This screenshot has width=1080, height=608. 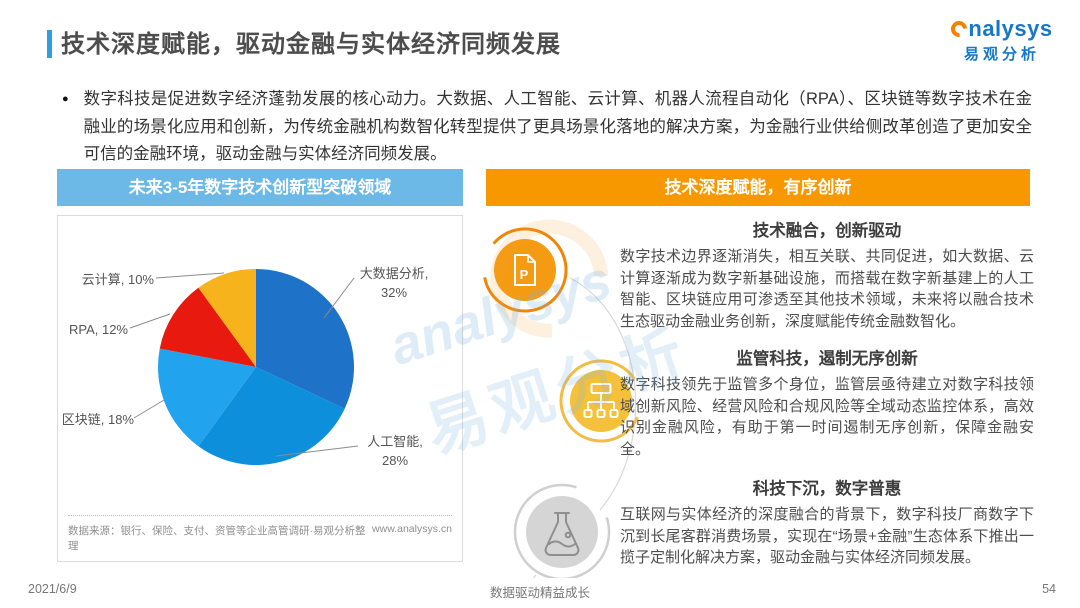 What do you see at coordinates (758, 187) in the screenshot?
I see `right-section-header: 技术深度赋能，有序创新` at bounding box center [758, 187].